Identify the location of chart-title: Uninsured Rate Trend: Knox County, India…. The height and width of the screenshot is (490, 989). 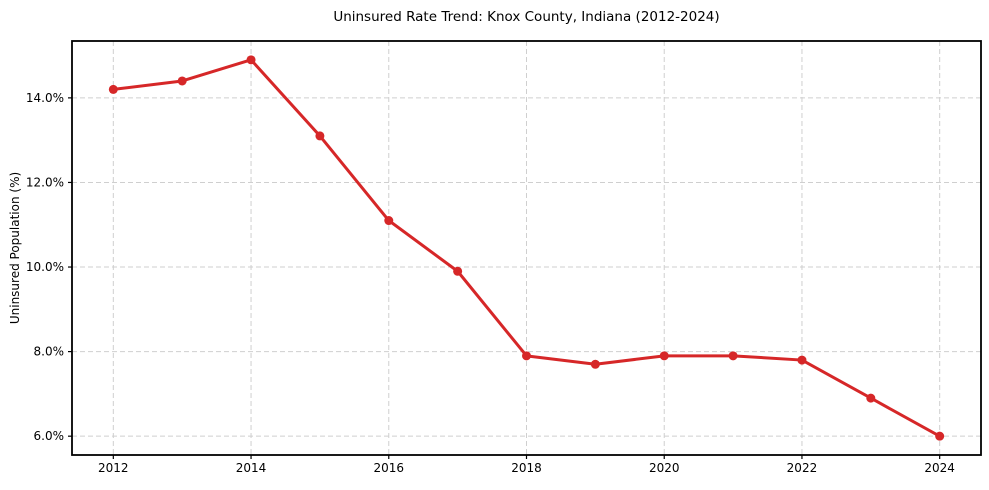
(526, 17).